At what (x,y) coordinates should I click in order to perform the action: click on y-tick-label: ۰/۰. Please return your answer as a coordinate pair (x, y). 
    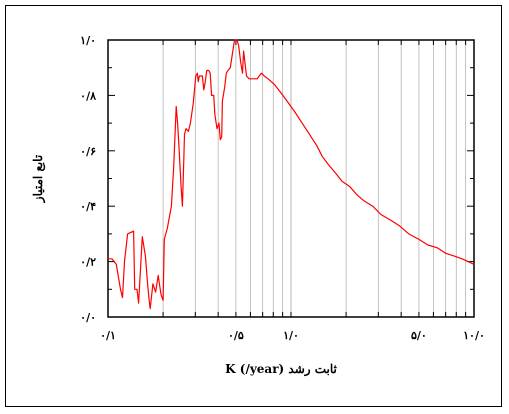
    Looking at the image, I should click on (88, 317).